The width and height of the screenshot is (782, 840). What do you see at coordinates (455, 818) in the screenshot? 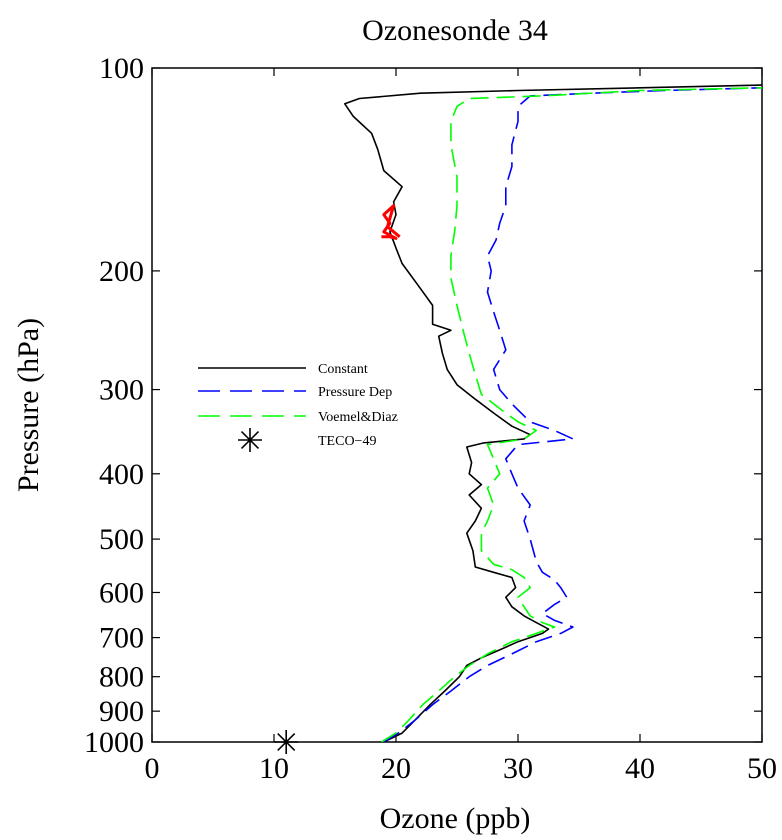
I see `x-axis-label: Ozone (ppb)` at bounding box center [455, 818].